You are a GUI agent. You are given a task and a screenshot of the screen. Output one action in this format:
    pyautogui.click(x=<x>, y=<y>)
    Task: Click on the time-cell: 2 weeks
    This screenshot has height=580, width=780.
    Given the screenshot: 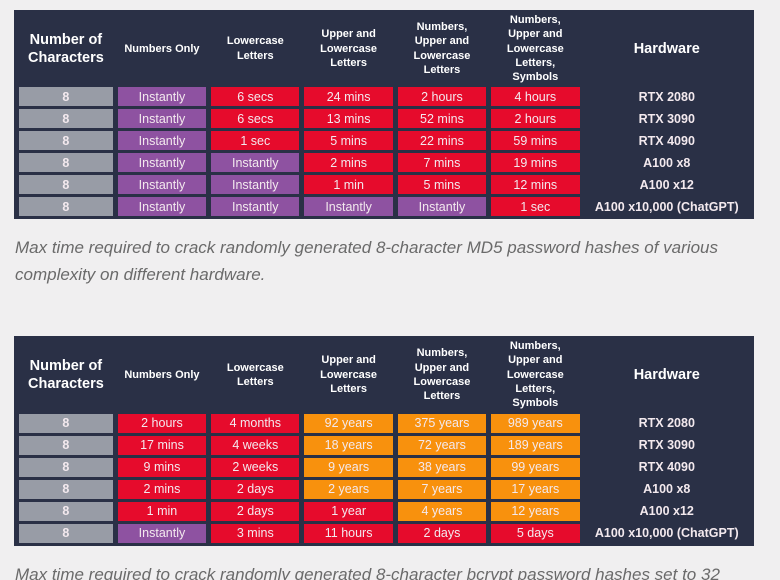 What is the action you would take?
    pyautogui.click(x=255, y=467)
    